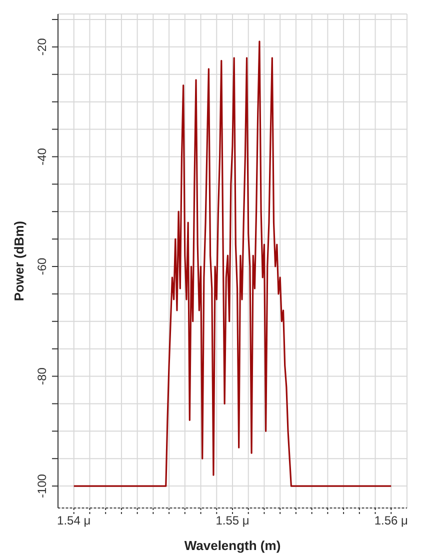  I want to click on y-tick-label: -20, so click(42, 47).